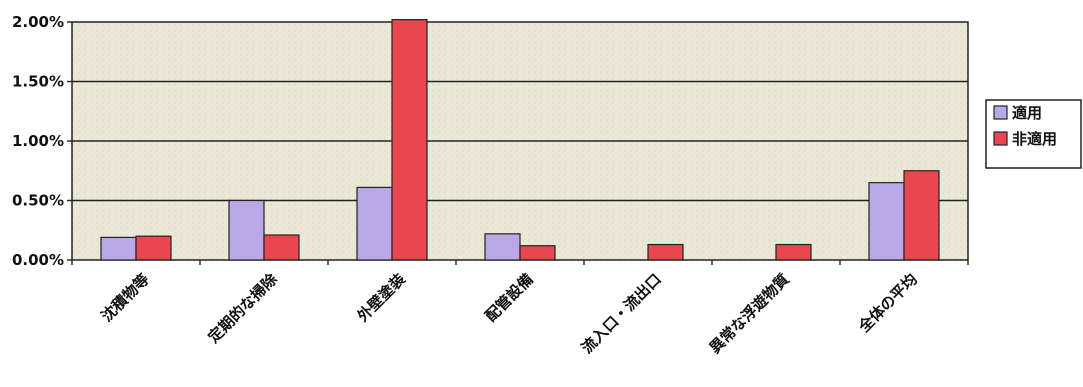  Describe the element at coordinates (749, 313) in the screenshot. I see `category-label: 異常な浮遊物質` at that location.